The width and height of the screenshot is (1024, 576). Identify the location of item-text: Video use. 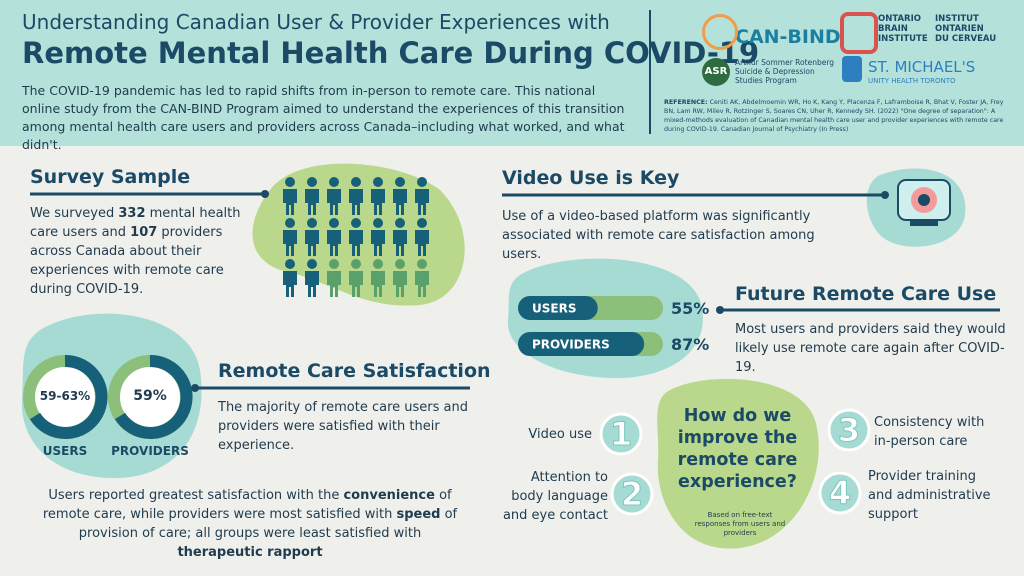
(560, 434).